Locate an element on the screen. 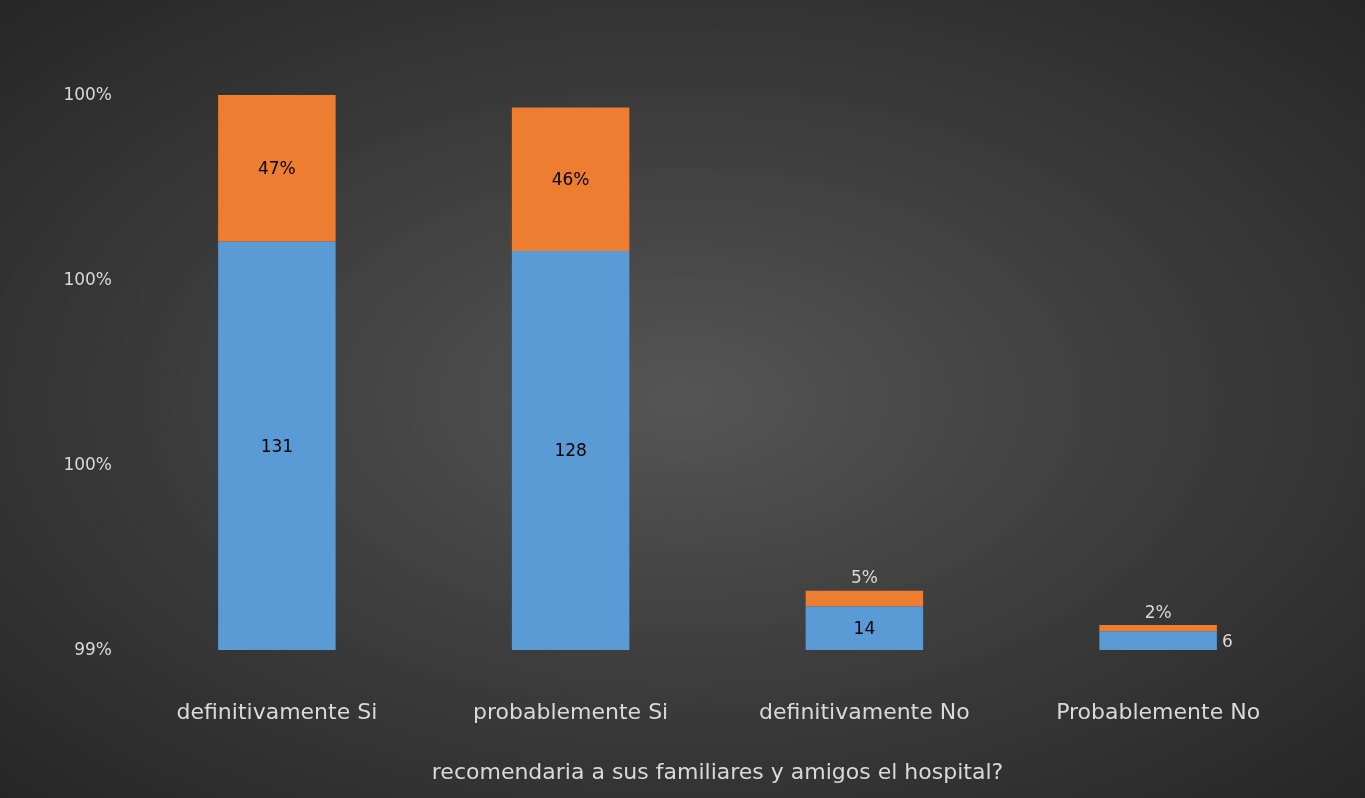 Image resolution: width=1365 pixels, height=798 pixels. data-label: 14 is located at coordinates (864, 628).